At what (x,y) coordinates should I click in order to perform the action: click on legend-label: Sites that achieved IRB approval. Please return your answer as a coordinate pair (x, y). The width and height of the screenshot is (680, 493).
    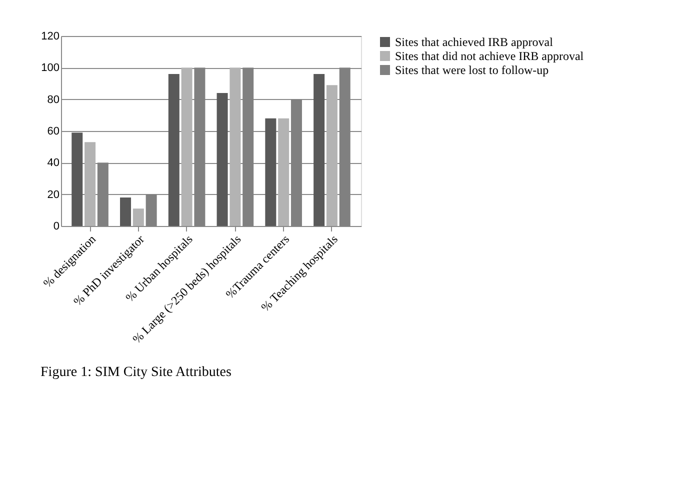
    Looking at the image, I should click on (474, 42).